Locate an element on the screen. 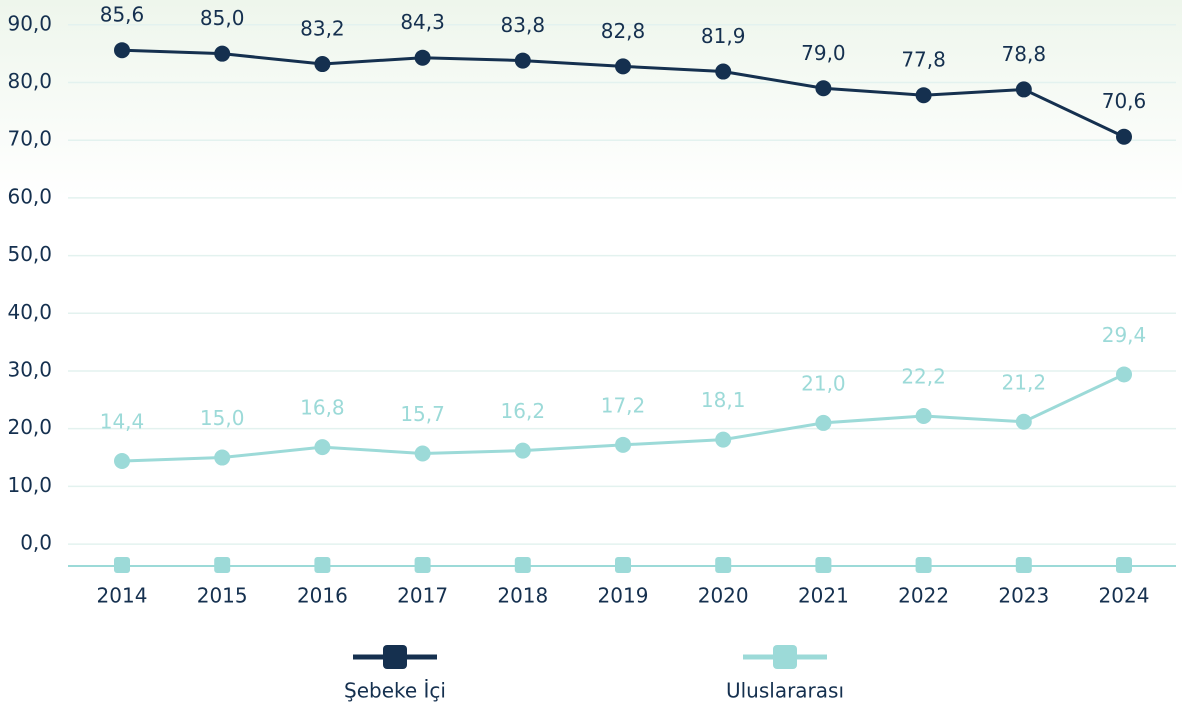 The height and width of the screenshot is (717, 1182). data-label: 84,3 is located at coordinates (422, 22).